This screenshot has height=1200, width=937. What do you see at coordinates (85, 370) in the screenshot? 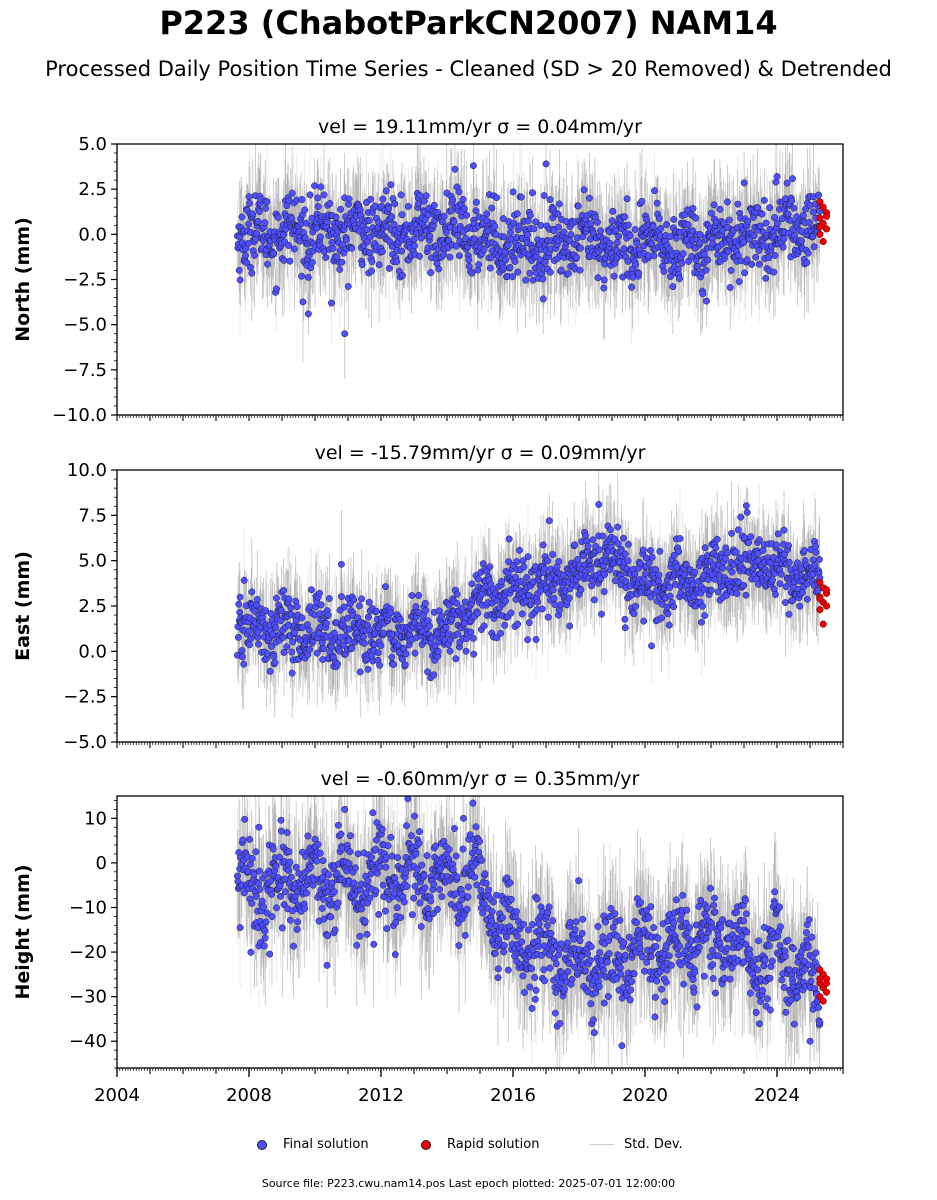
I see `y-tick-label: −7.5` at bounding box center [85, 370].